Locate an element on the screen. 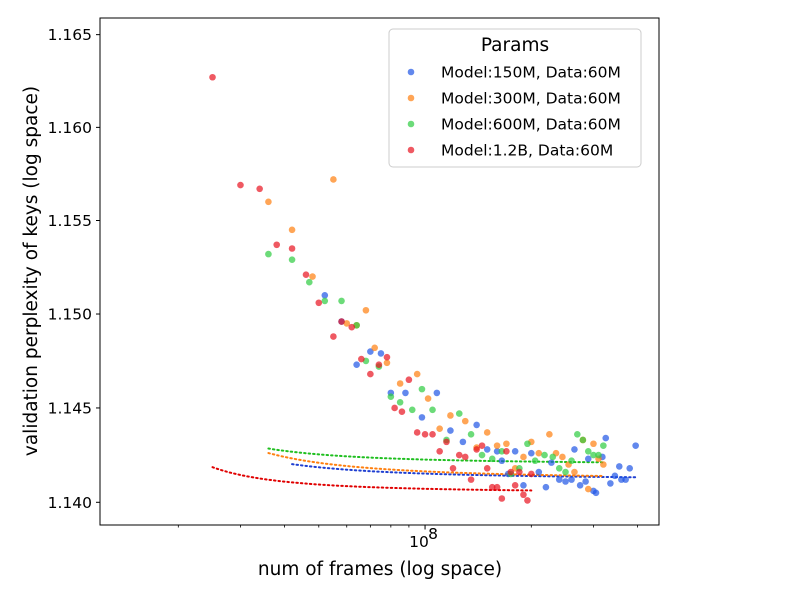 The image size is (800, 600). x-tick-label: 10 is located at coordinates (419, 542).